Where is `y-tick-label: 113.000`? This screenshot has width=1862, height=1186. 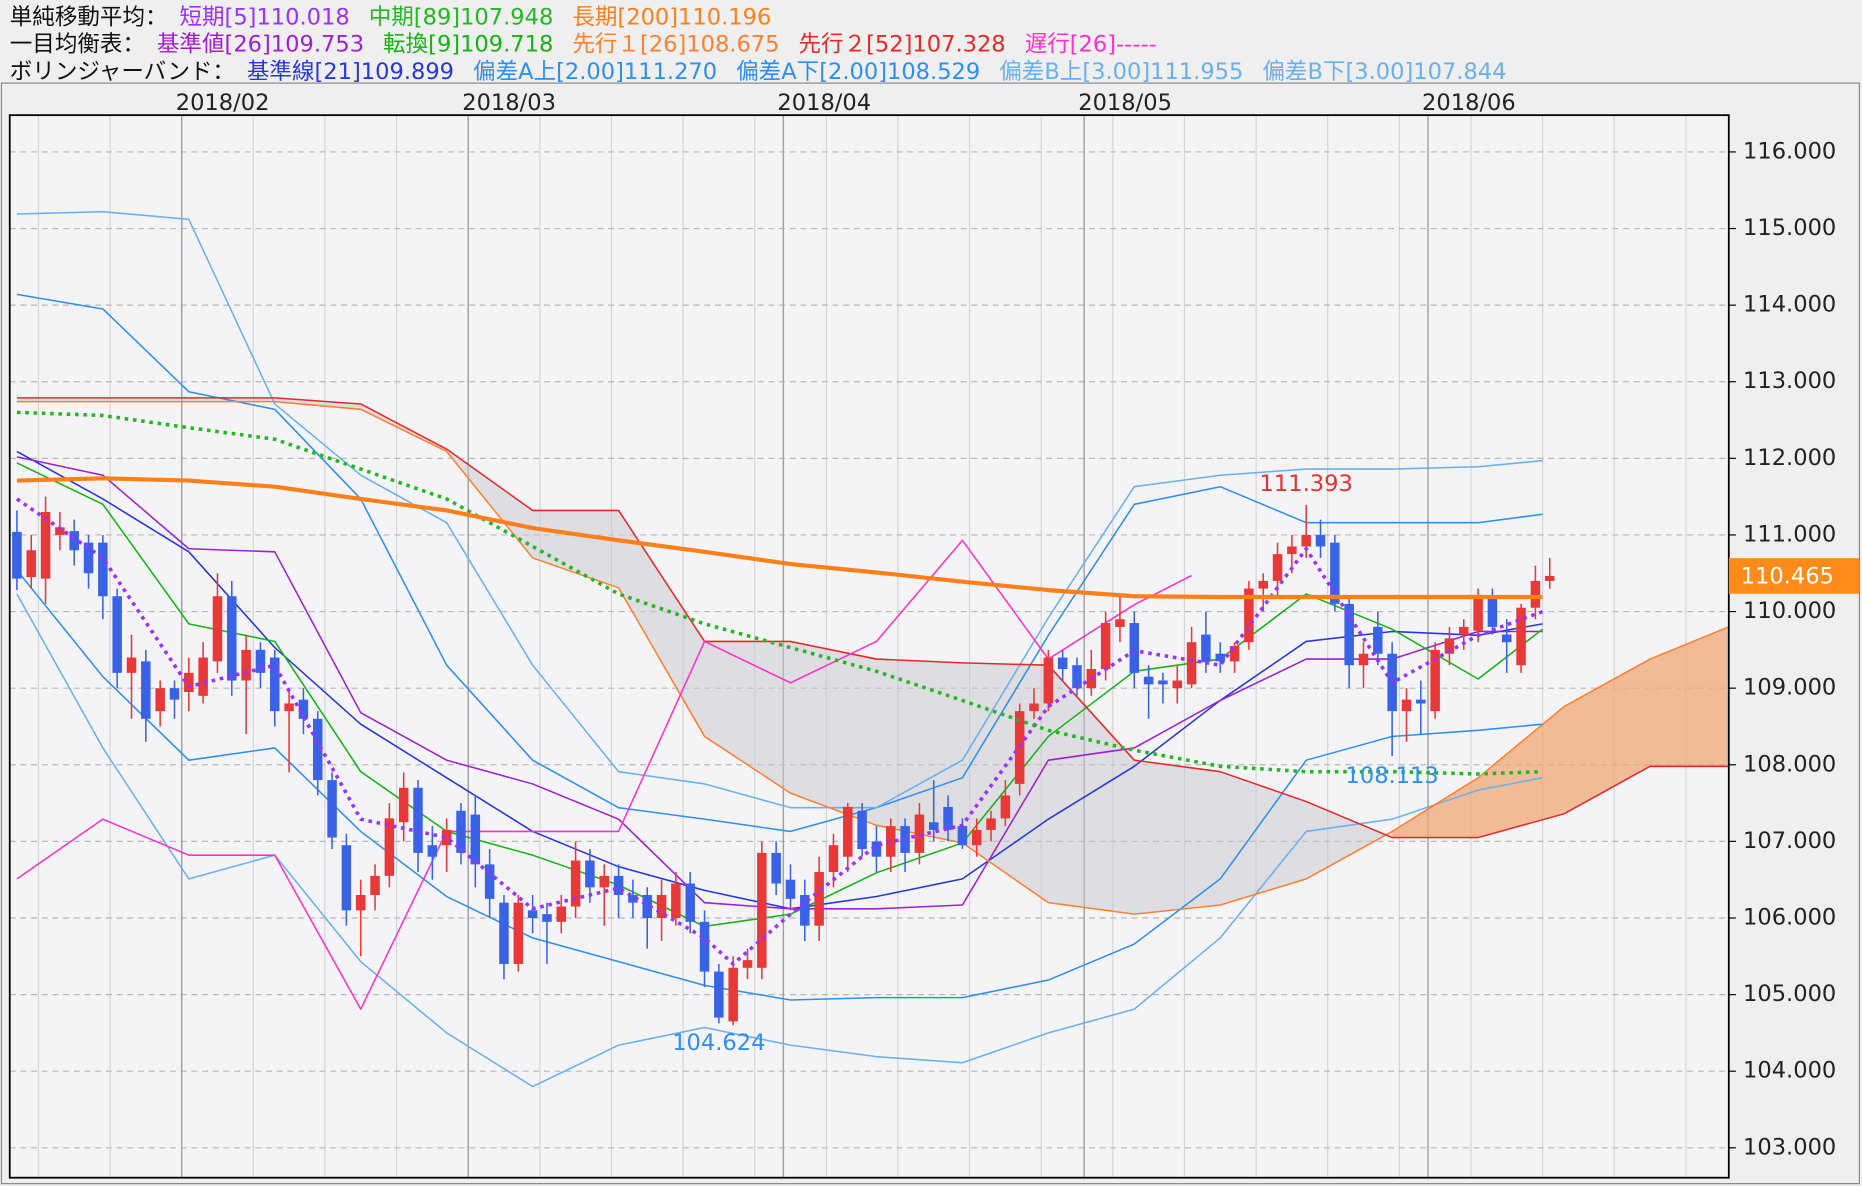 y-tick-label: 113.000 is located at coordinates (1789, 381).